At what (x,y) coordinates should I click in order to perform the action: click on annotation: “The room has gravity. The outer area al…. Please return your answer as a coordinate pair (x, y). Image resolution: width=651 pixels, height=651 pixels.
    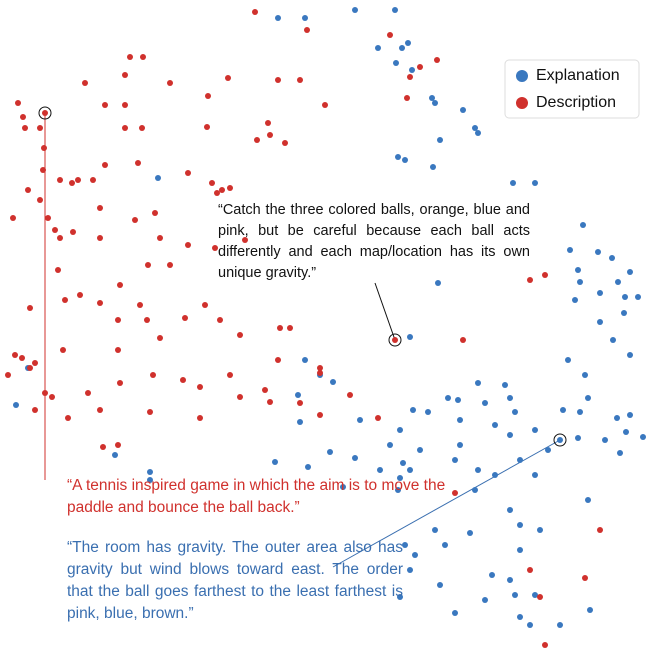
    Looking at the image, I should click on (235, 580).